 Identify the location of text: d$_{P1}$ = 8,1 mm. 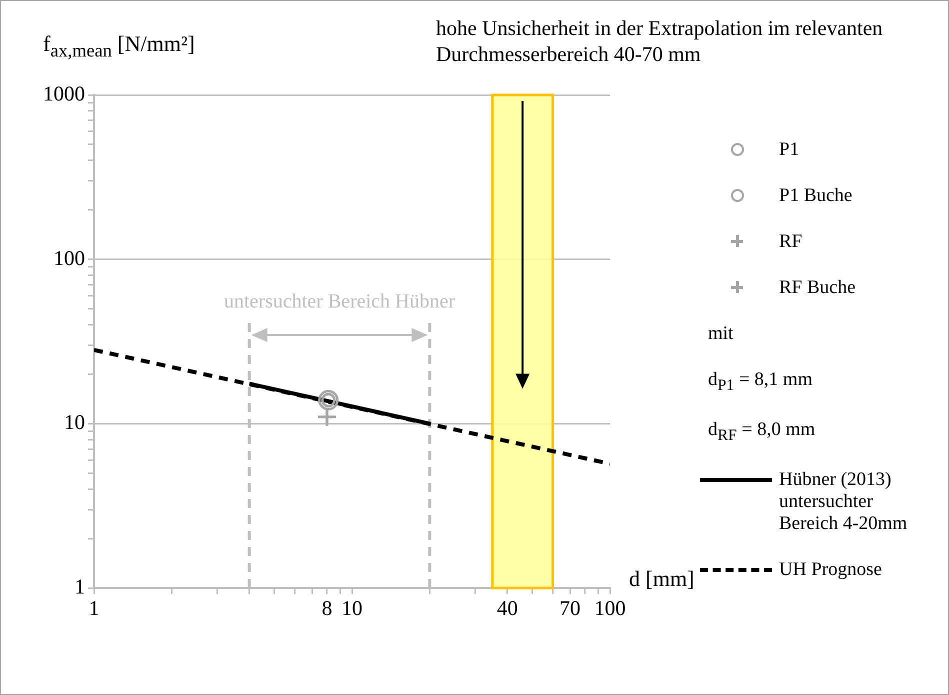
(761, 382).